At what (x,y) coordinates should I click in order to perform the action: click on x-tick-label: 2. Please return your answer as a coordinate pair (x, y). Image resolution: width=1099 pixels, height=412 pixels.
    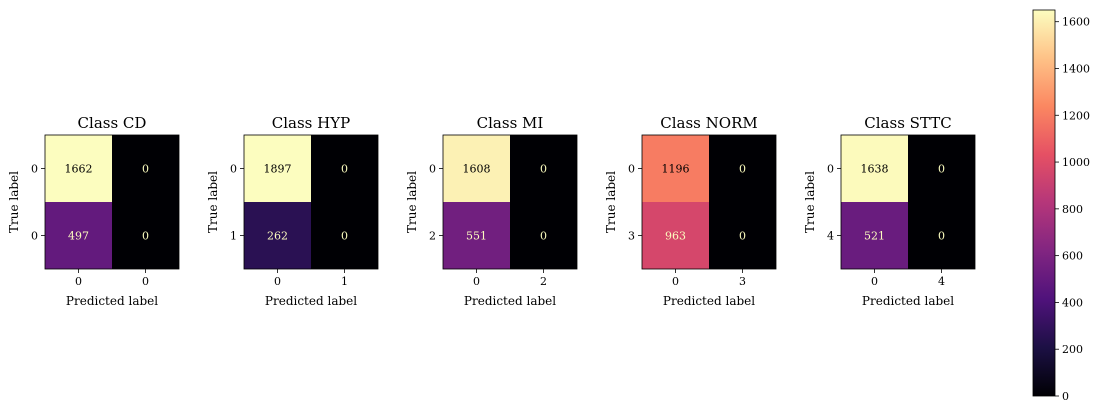
    Looking at the image, I should click on (543, 281).